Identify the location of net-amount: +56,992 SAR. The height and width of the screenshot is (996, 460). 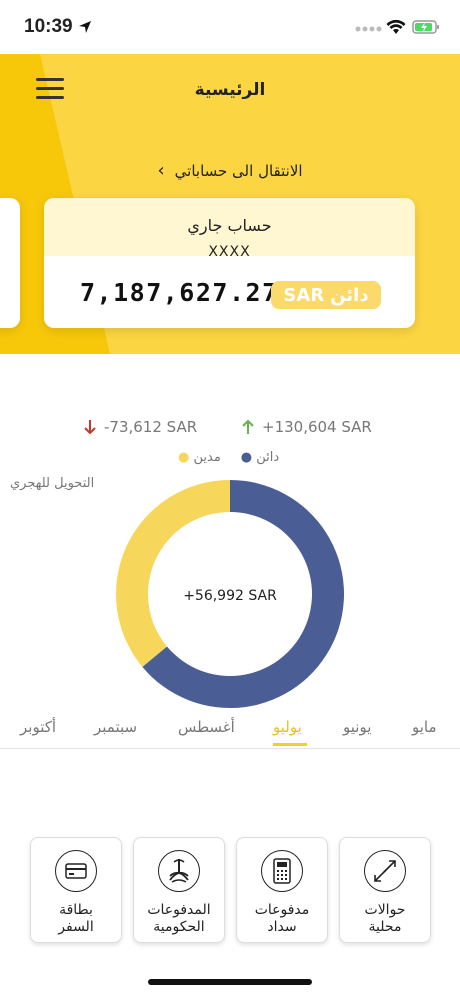
(230, 596).